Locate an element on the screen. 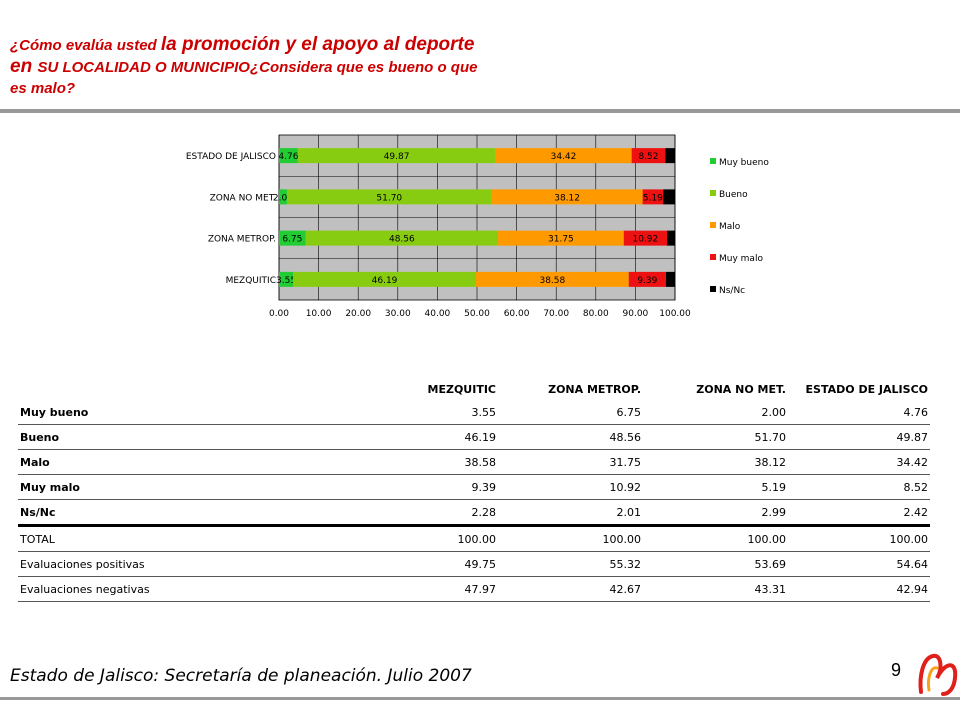 This screenshot has height=720, width=960. legend-label: Muy malo is located at coordinates (741, 259).